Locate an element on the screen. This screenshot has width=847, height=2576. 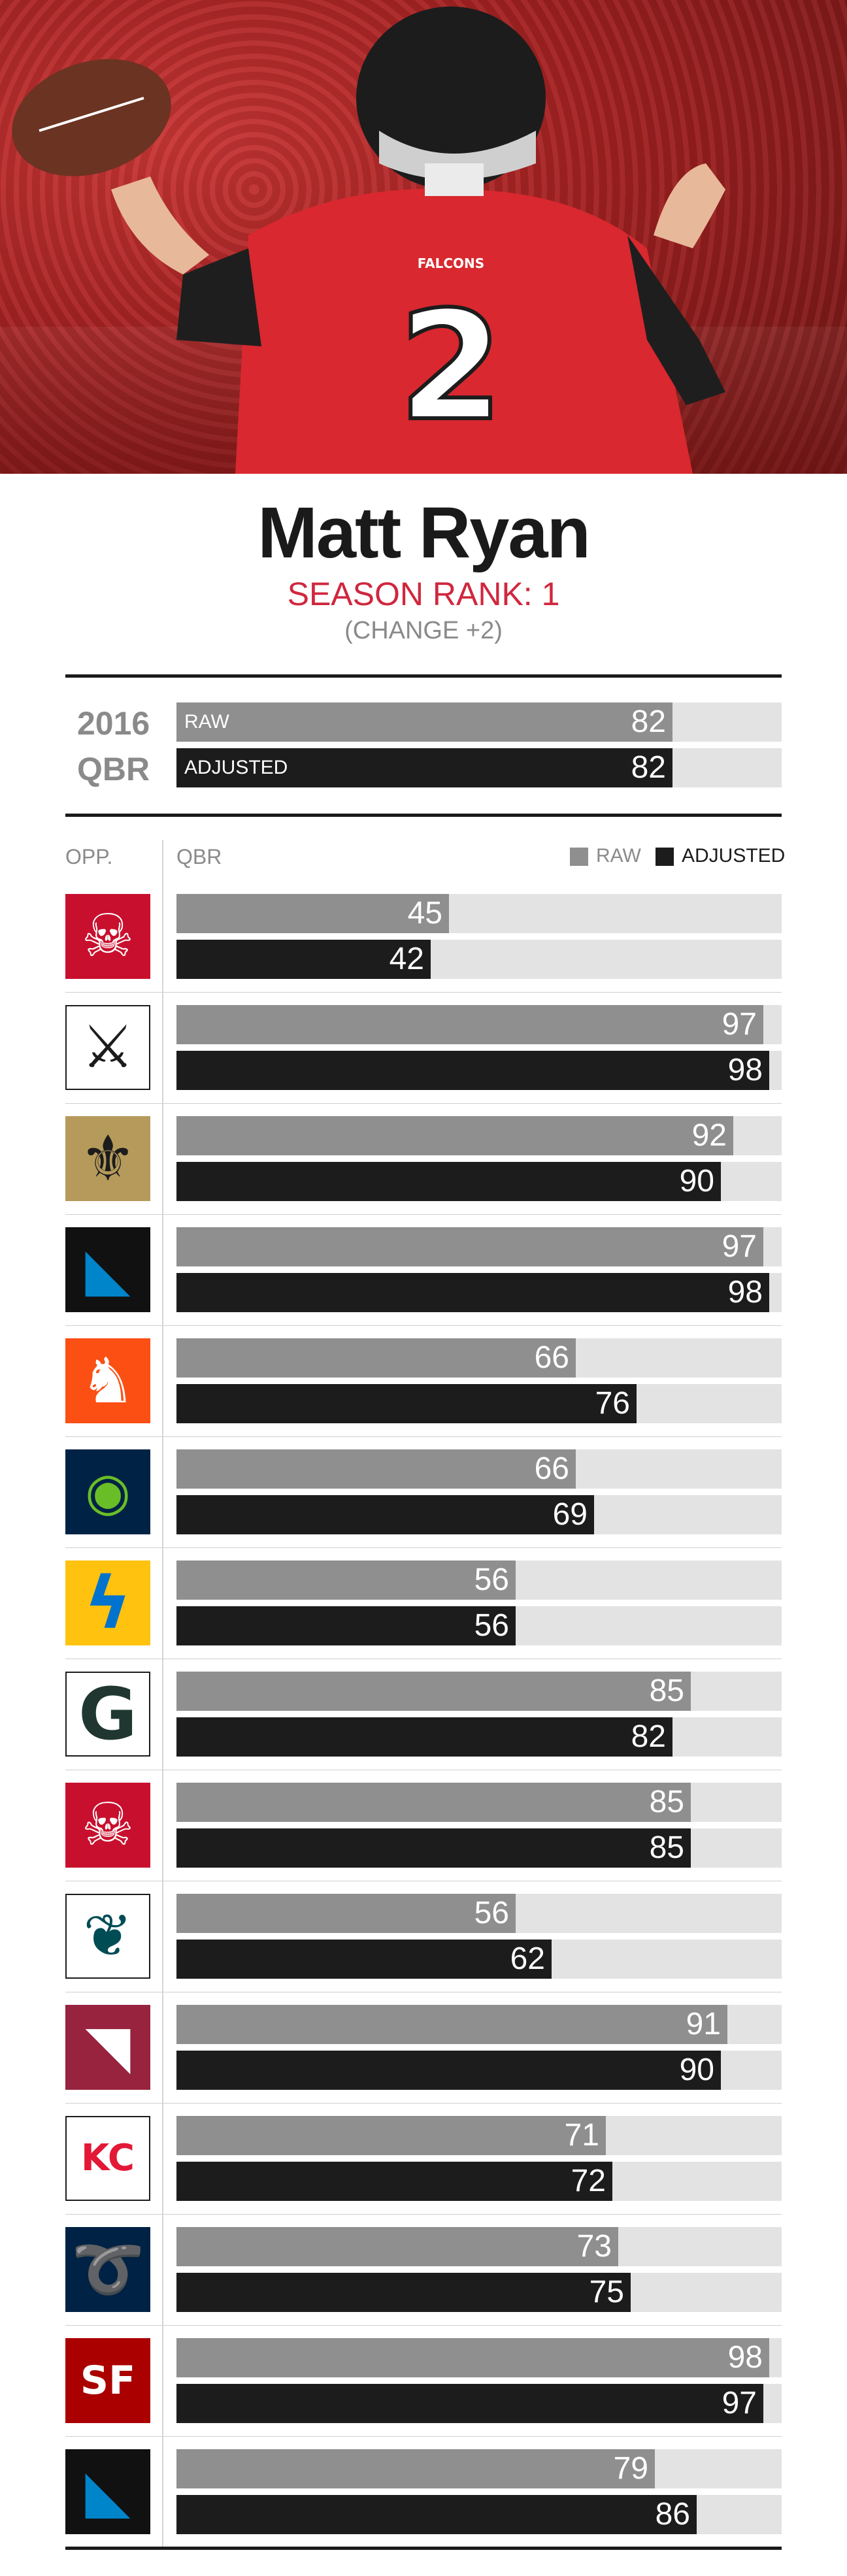
chargers-logo-icon: ϟ is located at coordinates (107, 1602).